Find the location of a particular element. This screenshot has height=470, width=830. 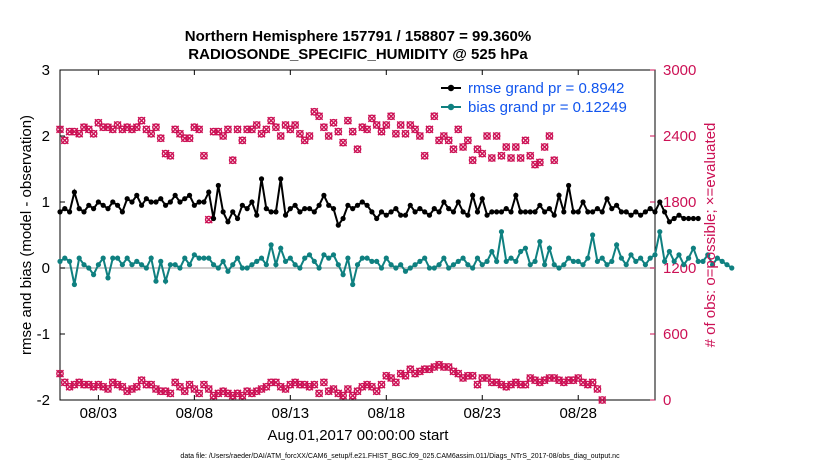

chart-title-line2: RADIOSONDE_SPECIFIC_HUMIDITY @ 525 hPa is located at coordinates (358, 54).